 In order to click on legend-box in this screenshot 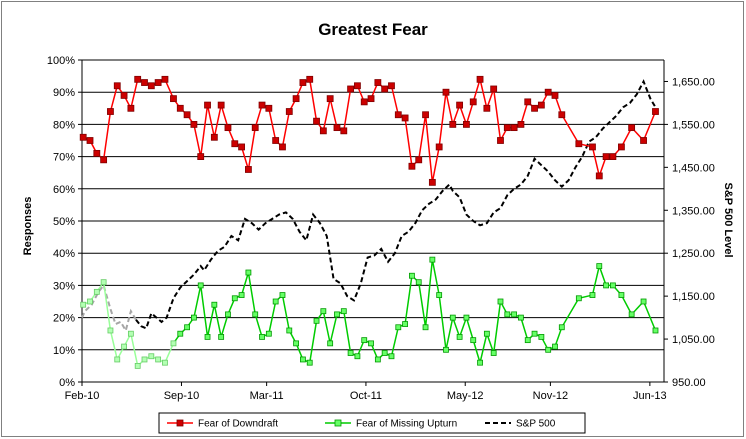, I will do `click(372, 423)`.